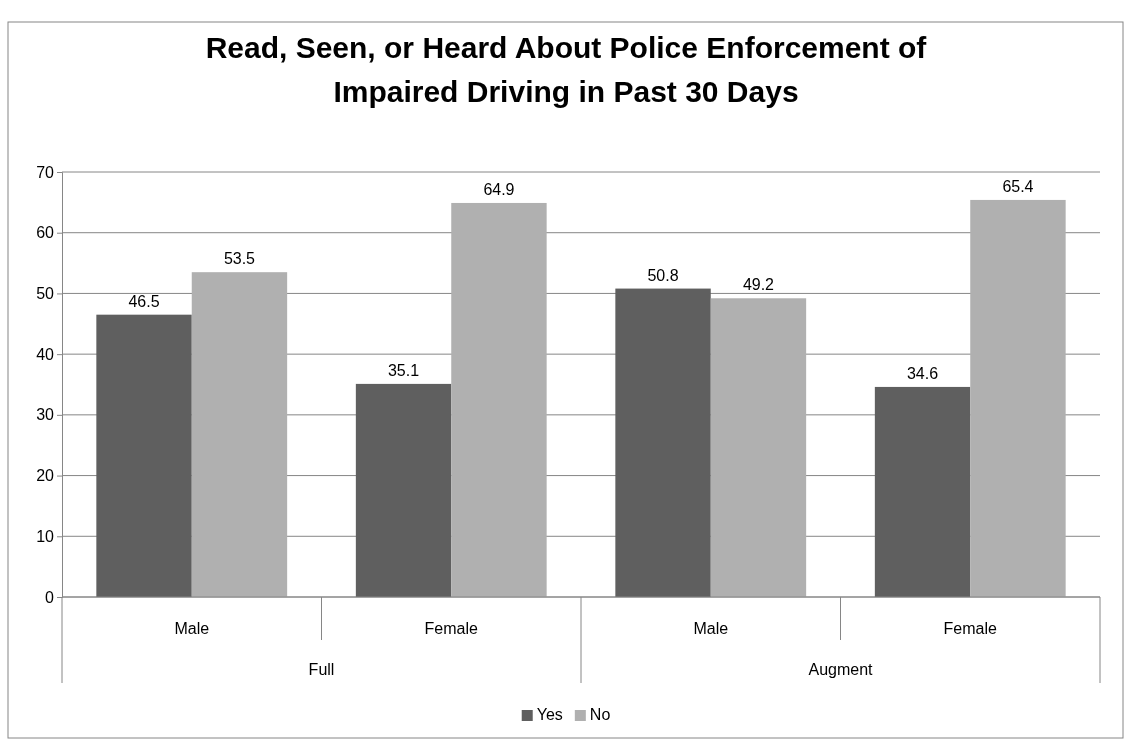 Image resolution: width=1132 pixels, height=746 pixels. Describe the element at coordinates (499, 189) in the screenshot. I see `data-label: 64.9` at that location.